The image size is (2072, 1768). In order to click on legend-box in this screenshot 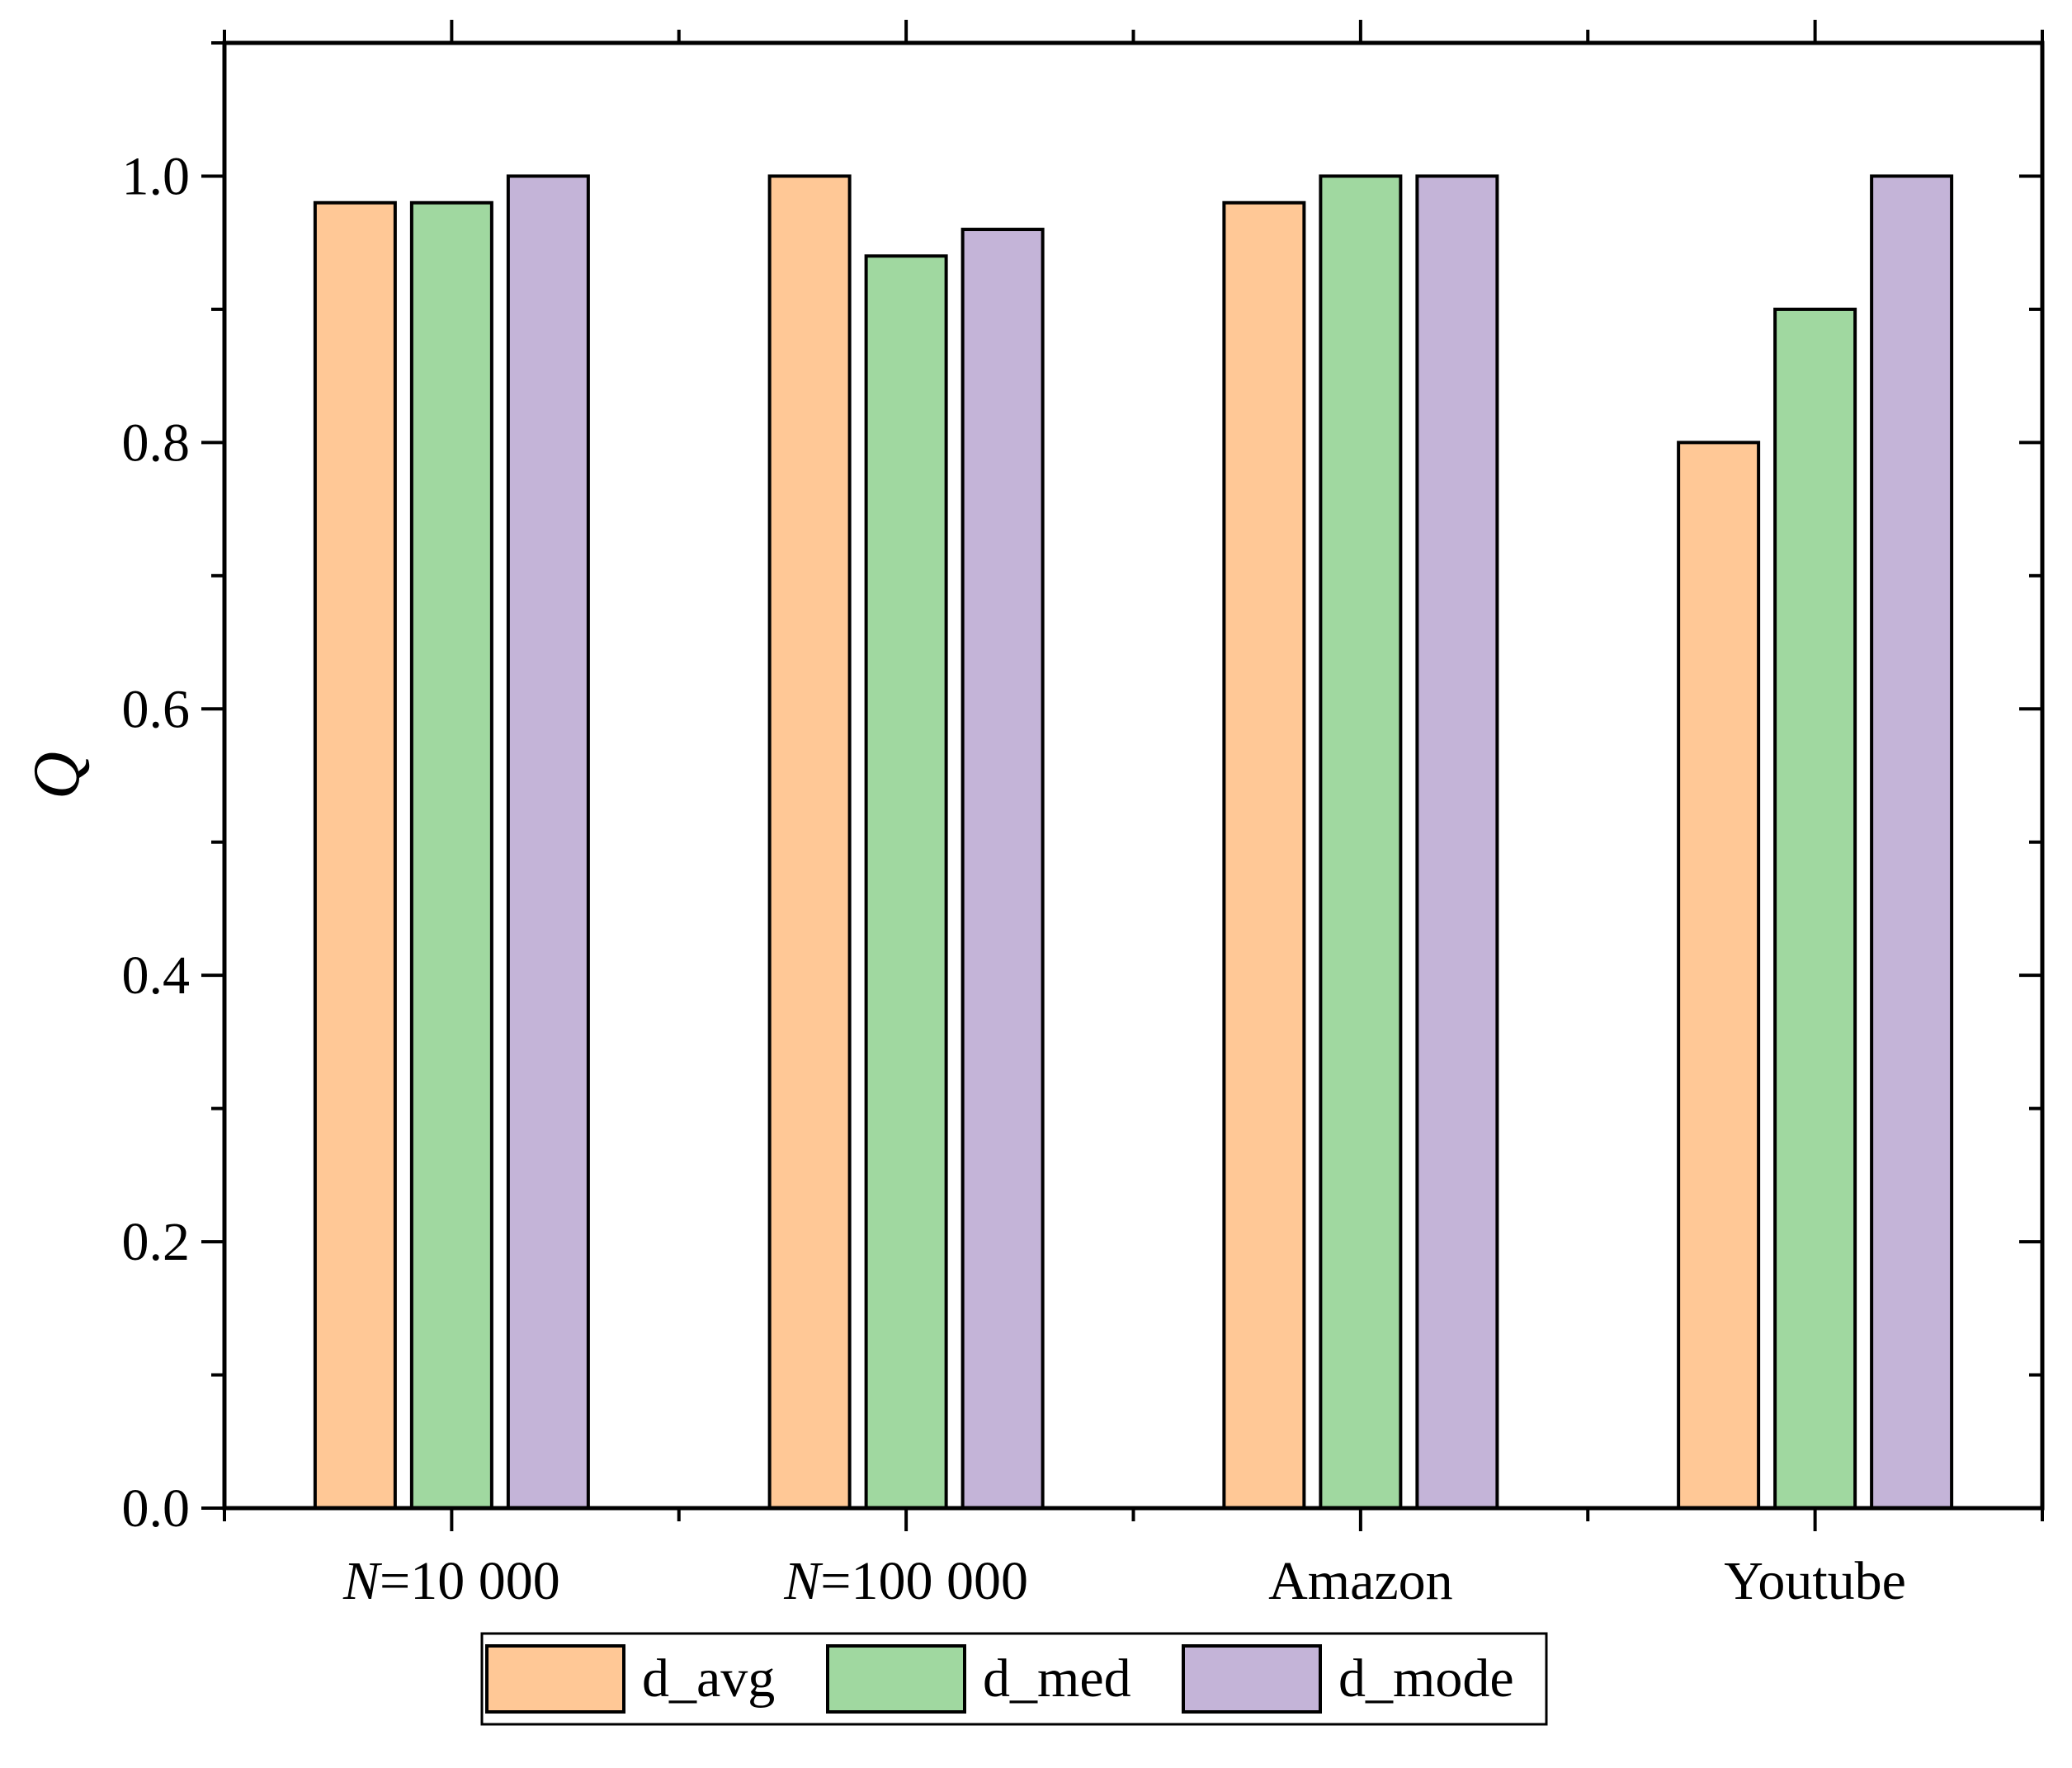, I will do `click(1014, 1679)`.